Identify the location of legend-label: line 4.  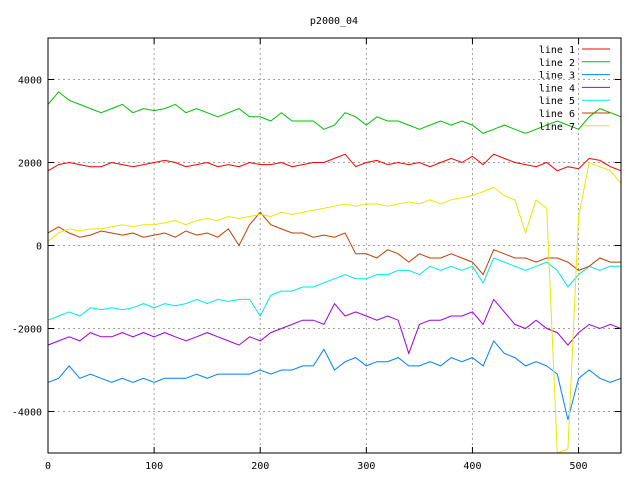
(557, 88).